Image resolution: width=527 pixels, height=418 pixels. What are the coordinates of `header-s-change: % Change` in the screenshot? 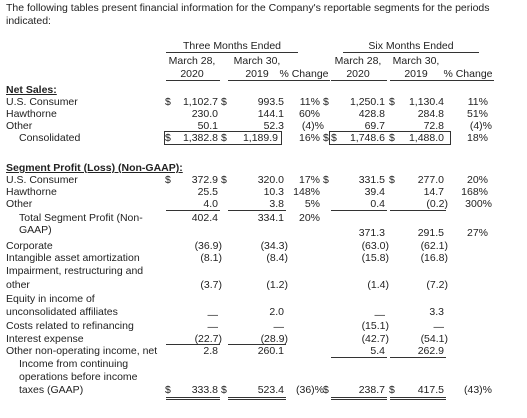 It's located at (468, 74).